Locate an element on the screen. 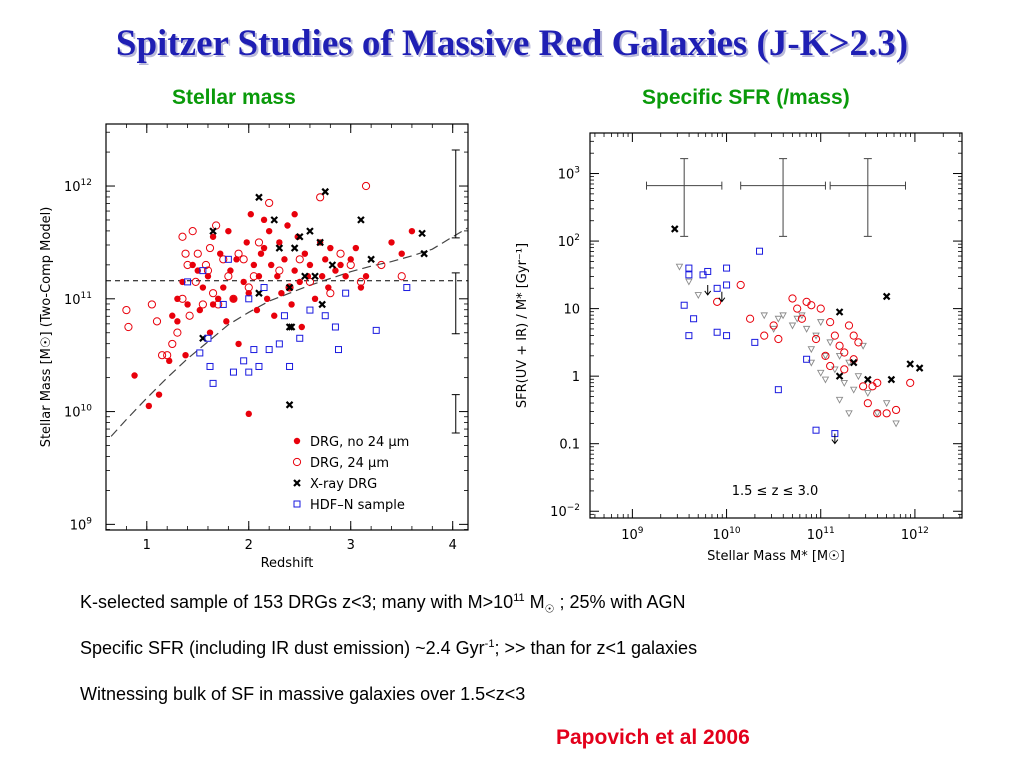 This screenshot has width=1024, height=768. right-ytick-label: 10 is located at coordinates (571, 310).